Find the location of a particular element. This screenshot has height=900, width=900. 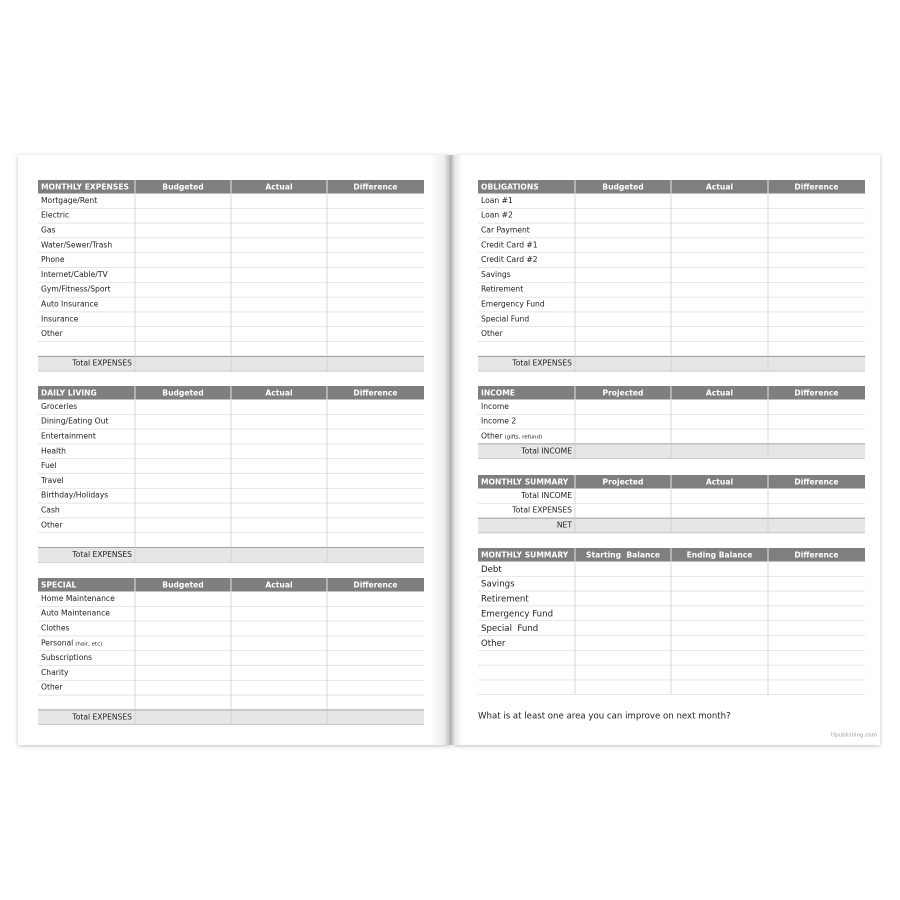

row-label: Phone is located at coordinates (53, 259).